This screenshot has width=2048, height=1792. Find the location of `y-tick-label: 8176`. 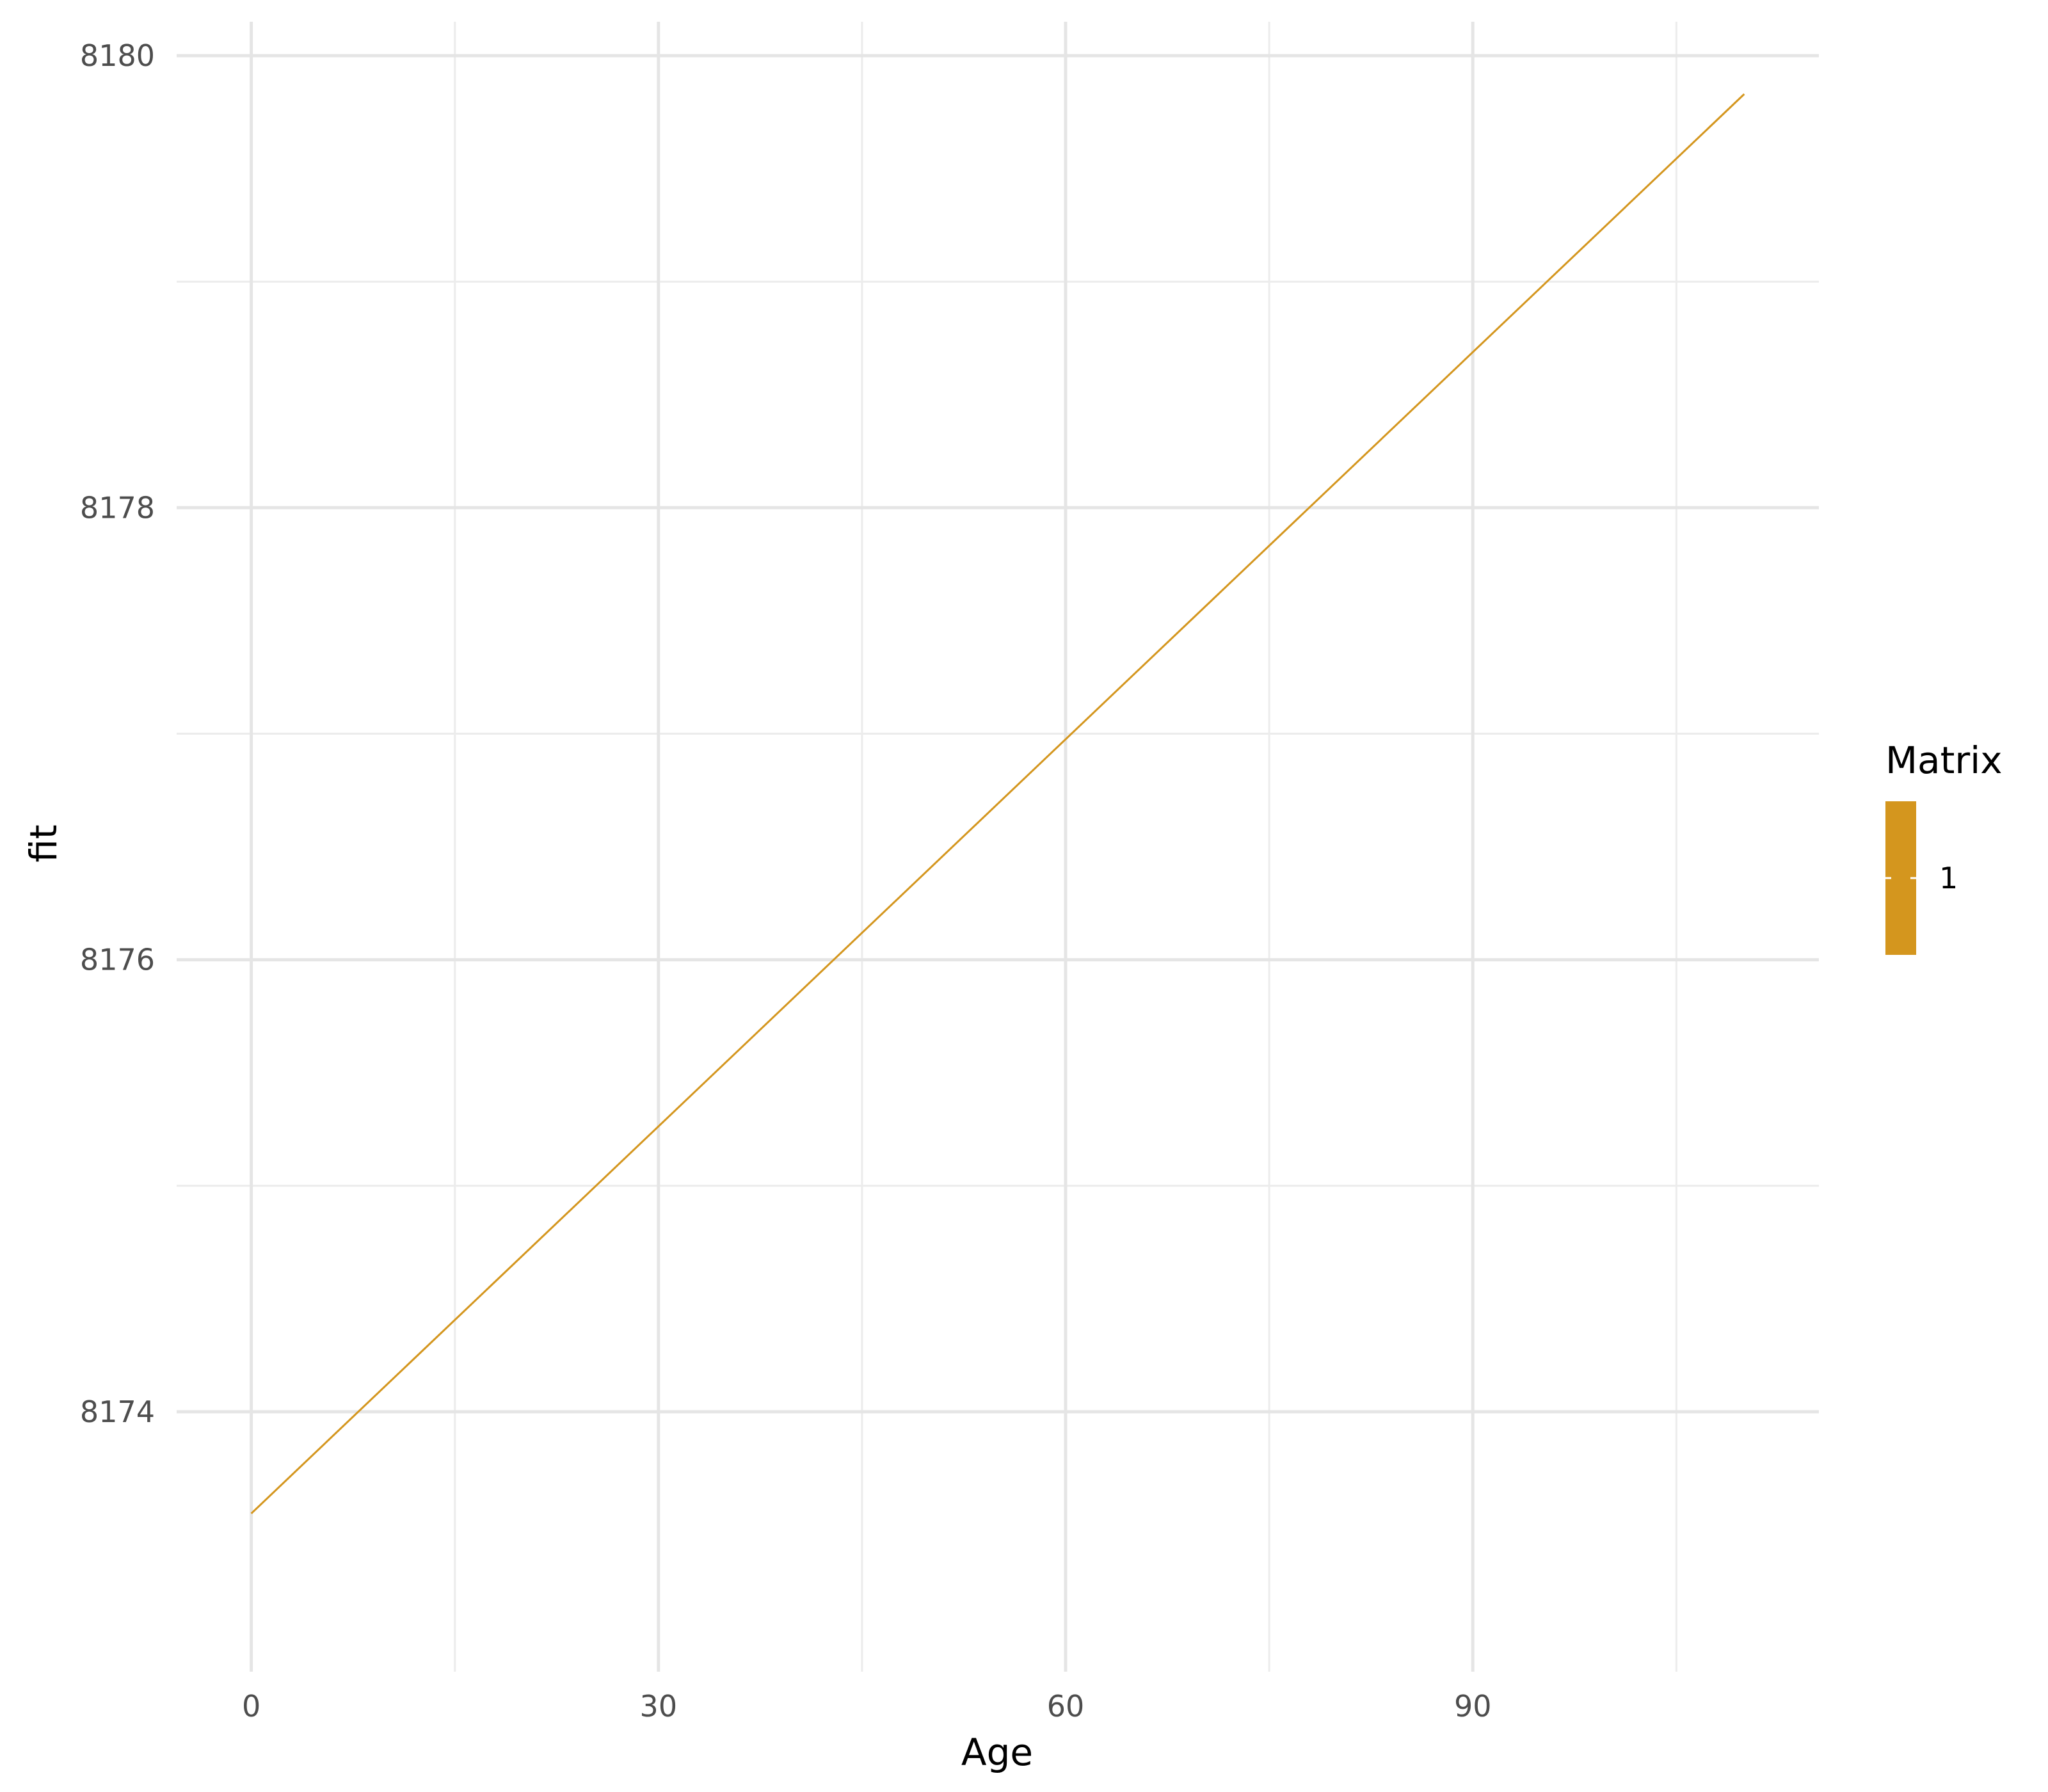

y-tick-label: 8176 is located at coordinates (117, 960).